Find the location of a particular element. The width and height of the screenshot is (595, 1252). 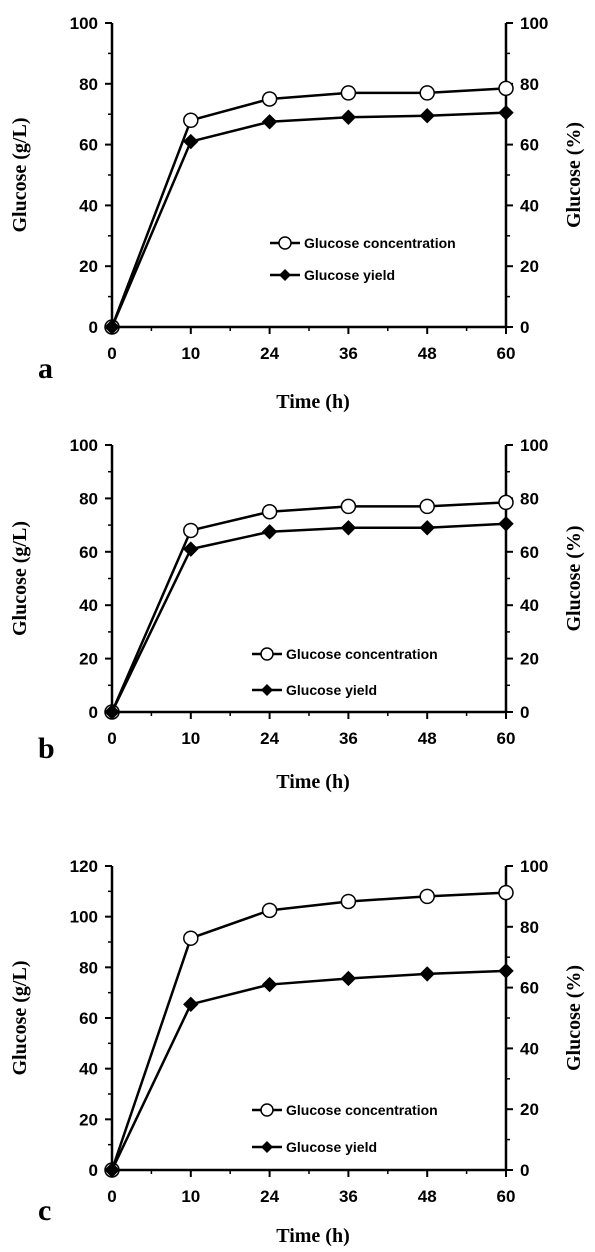

x-tick-label: 36 is located at coordinates (348, 738).